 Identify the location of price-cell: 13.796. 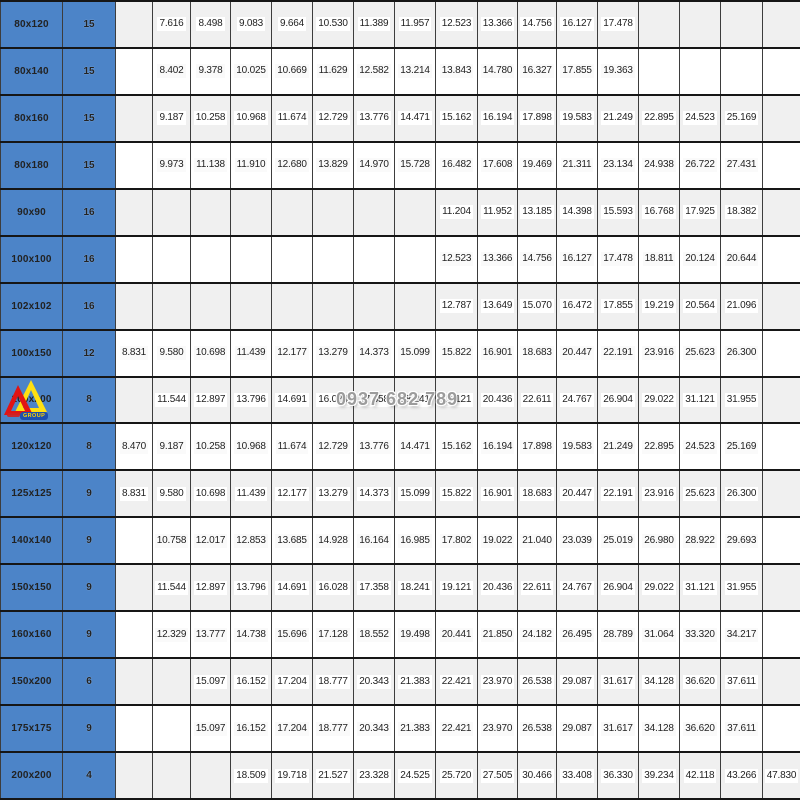
(251, 399).